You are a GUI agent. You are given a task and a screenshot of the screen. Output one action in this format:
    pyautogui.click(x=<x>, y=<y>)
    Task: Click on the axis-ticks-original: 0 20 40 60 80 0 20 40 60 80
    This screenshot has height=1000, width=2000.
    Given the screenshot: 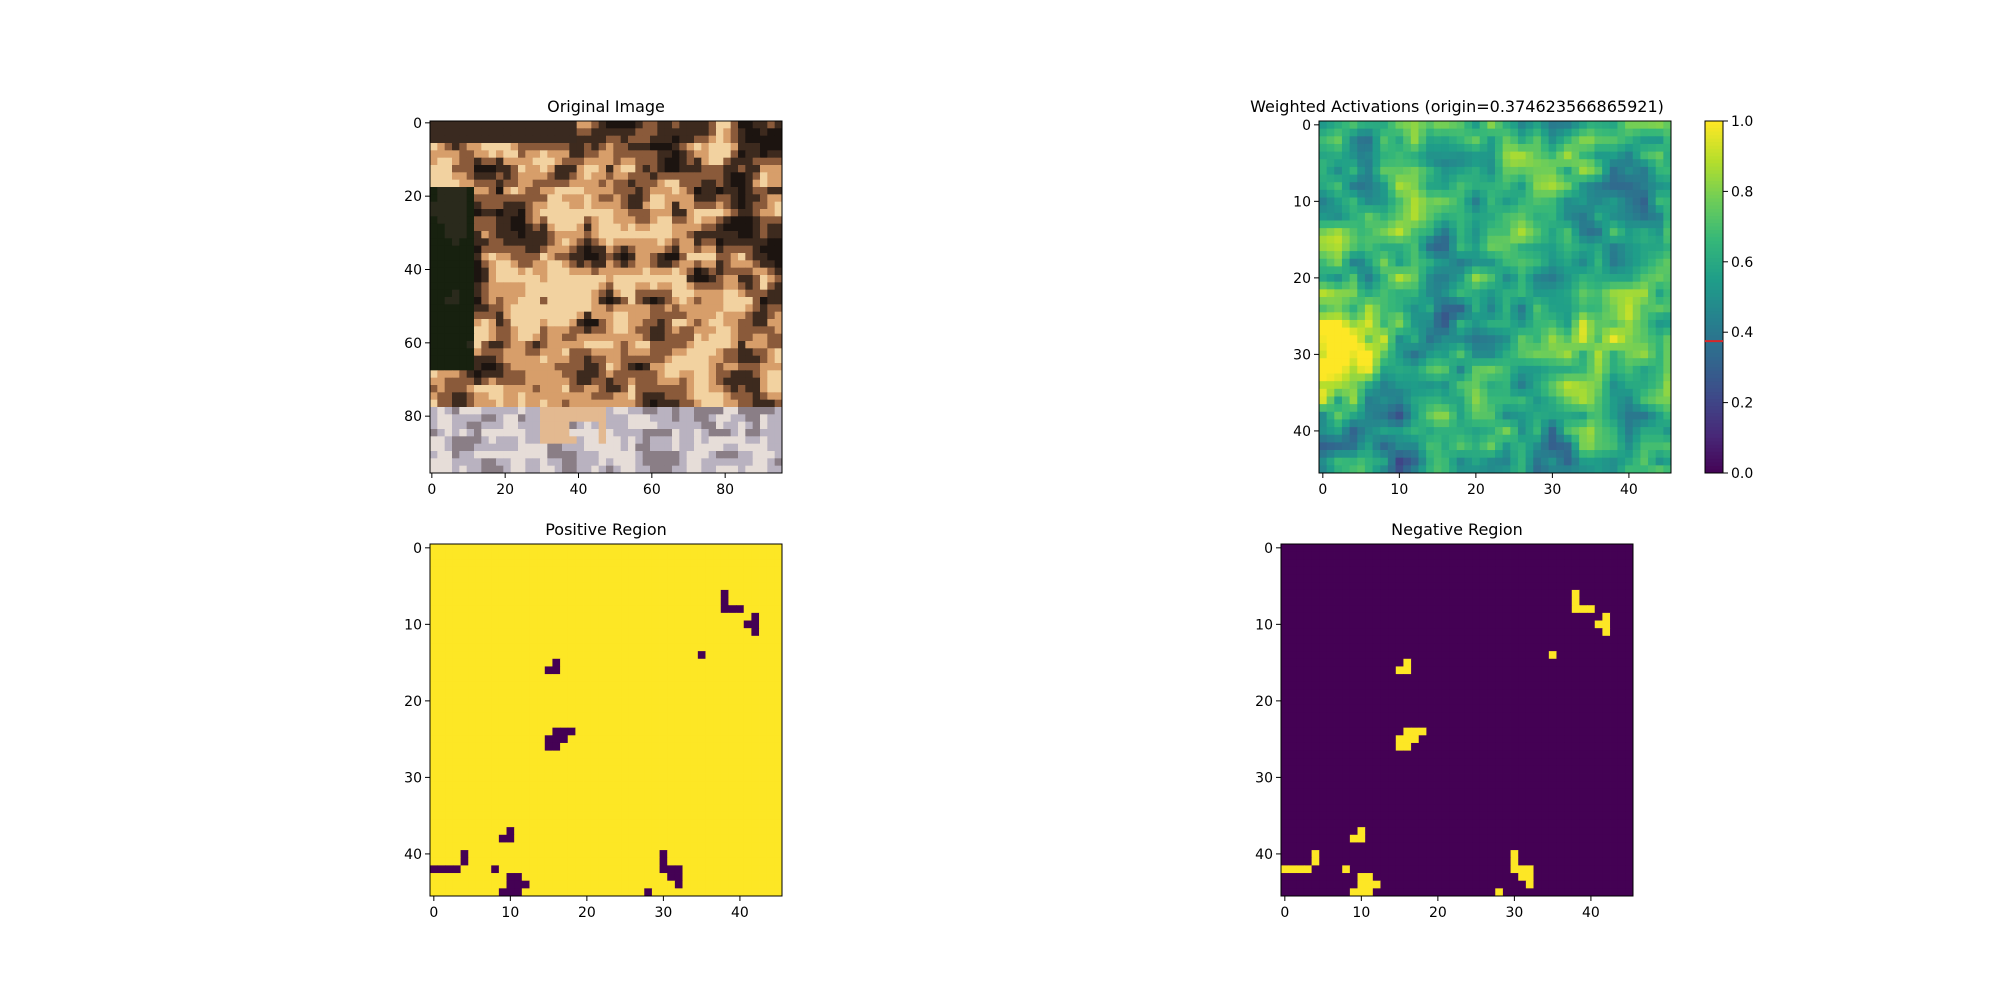 What is the action you would take?
    pyautogui.click(x=569, y=307)
    